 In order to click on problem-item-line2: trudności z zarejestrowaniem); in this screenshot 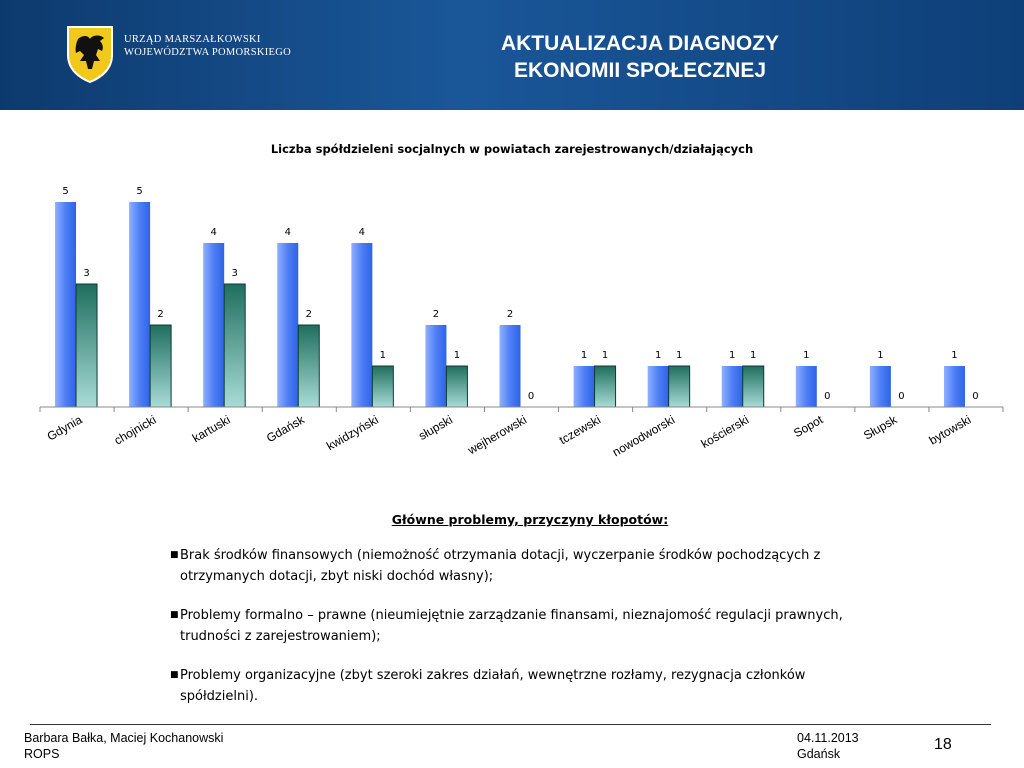, I will do `click(280, 636)`.